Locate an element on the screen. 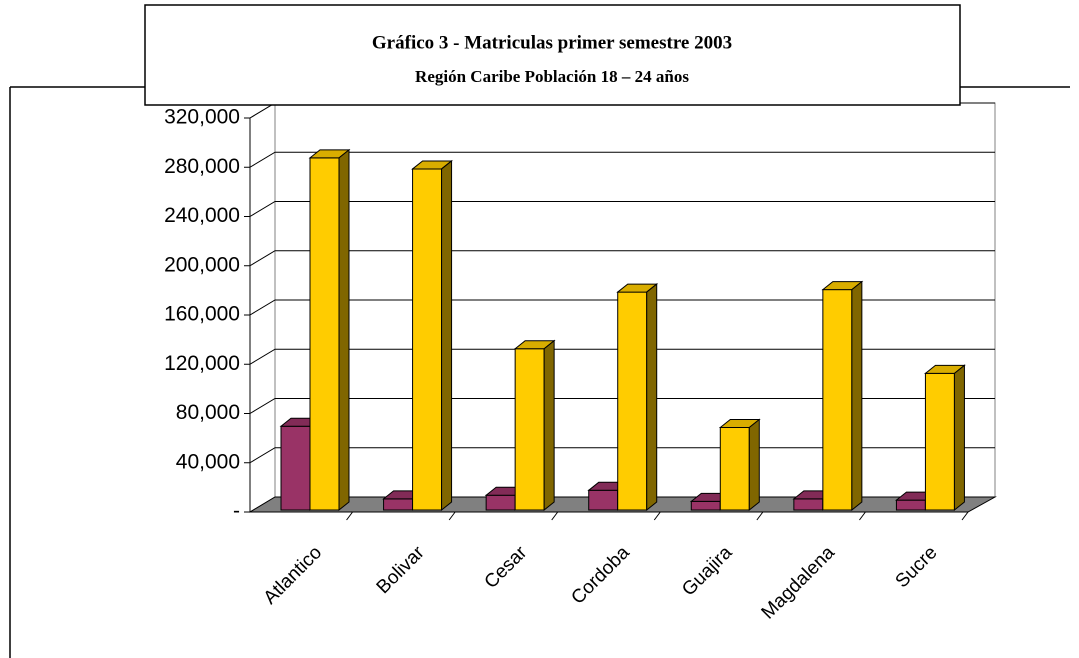 The height and width of the screenshot is (658, 1079). x-tick-label: Bolivar is located at coordinates (401, 570).